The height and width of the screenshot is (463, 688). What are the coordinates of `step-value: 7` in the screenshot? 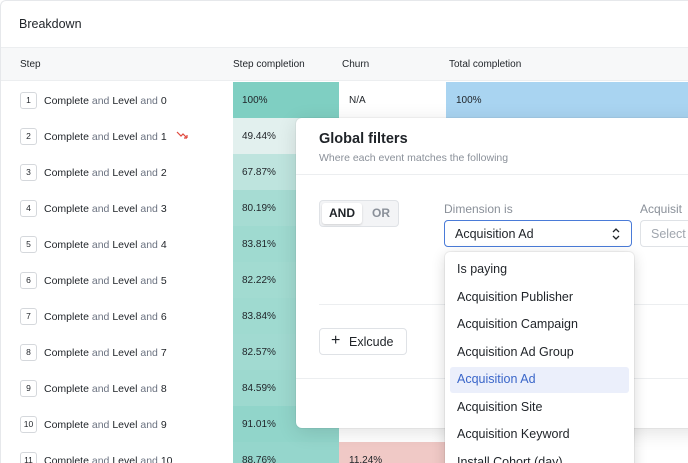 It's located at (163, 353).